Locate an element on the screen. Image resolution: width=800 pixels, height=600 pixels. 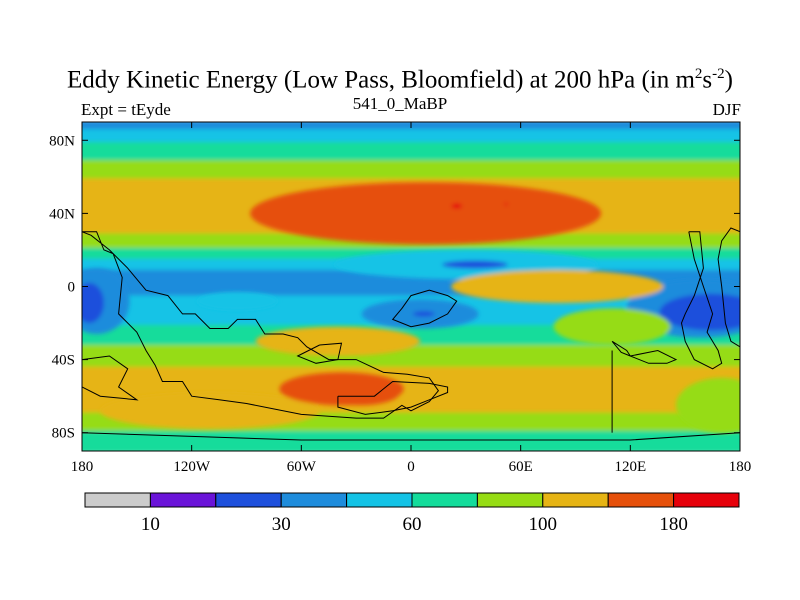
x-tick-label: 0 is located at coordinates (411, 467).